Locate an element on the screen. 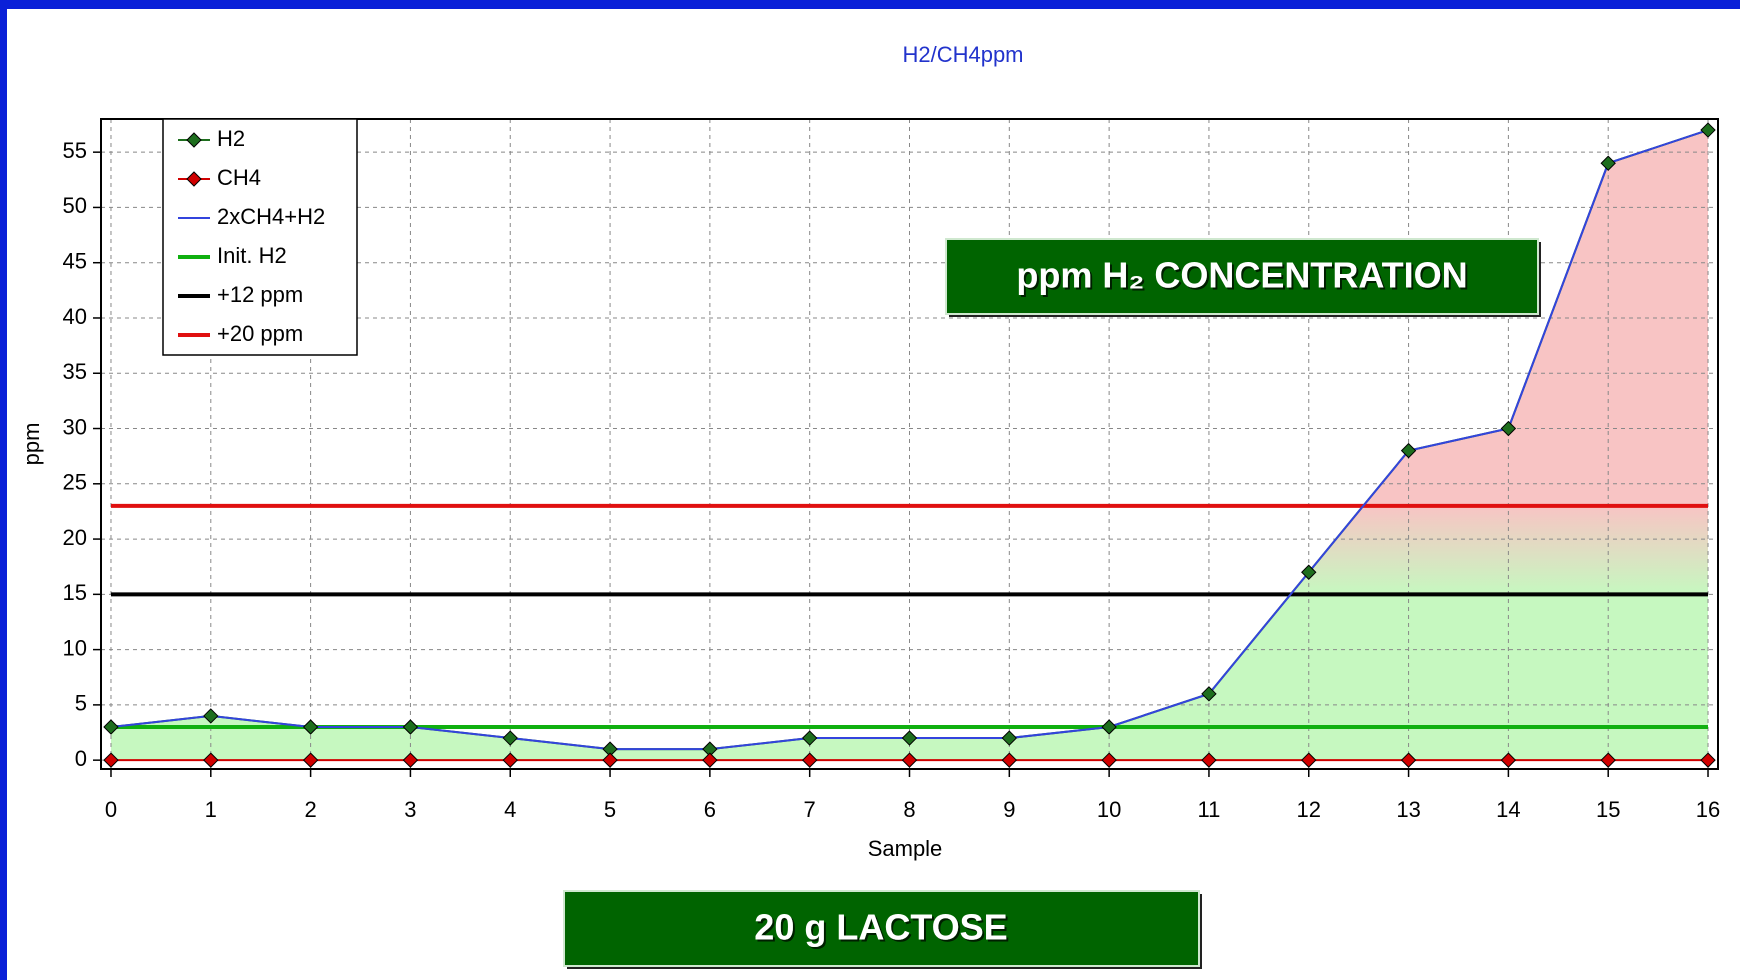 The image size is (1740, 980). annotation: 20 g LACTOSE is located at coordinates (880, 927).